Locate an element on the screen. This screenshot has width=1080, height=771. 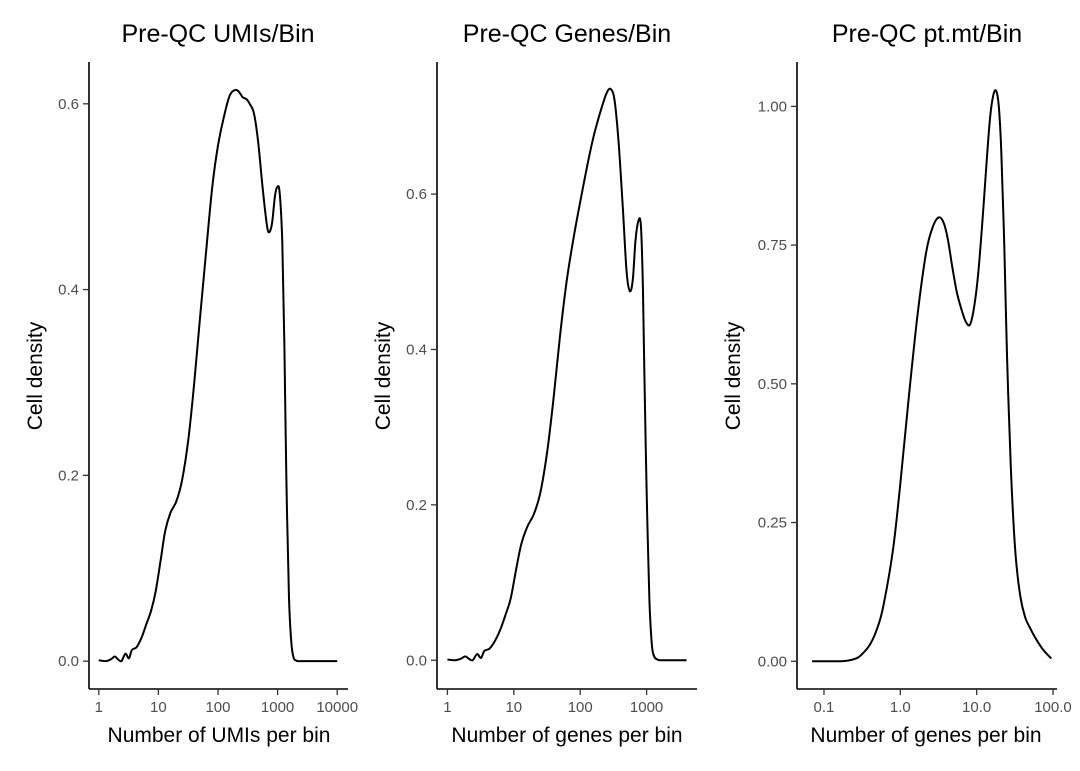
panel-umis-y-tick-label: 0.4 is located at coordinates (68, 290).